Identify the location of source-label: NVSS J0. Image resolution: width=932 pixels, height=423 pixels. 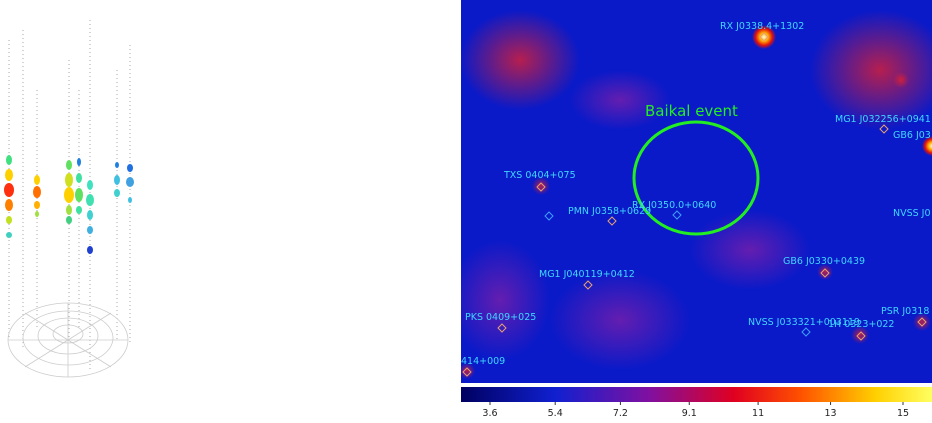
(912, 213).